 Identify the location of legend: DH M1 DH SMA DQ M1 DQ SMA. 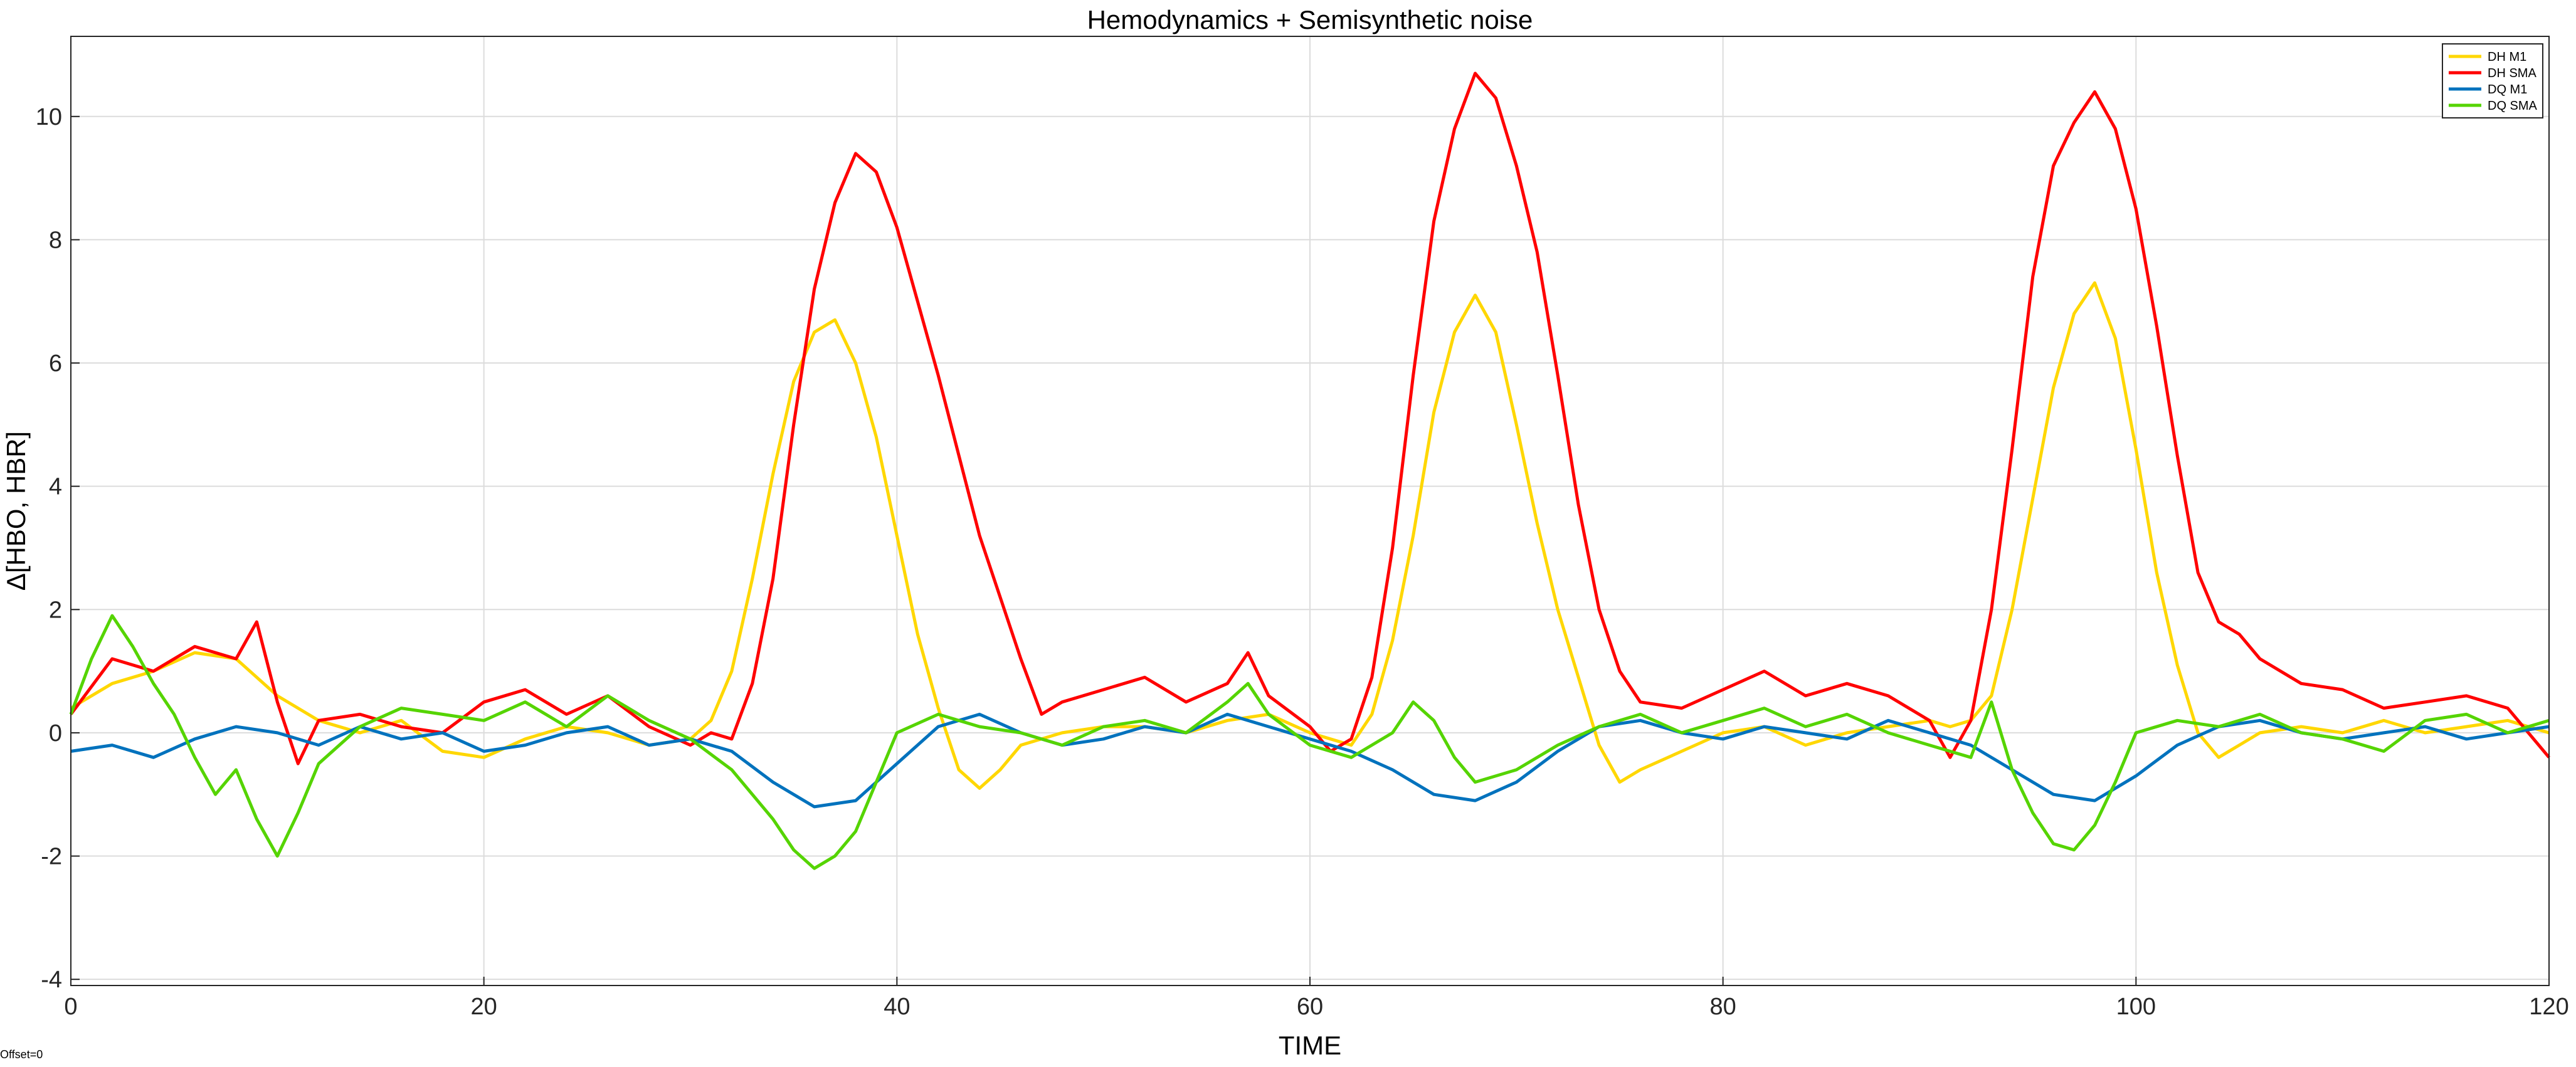
(2492, 80).